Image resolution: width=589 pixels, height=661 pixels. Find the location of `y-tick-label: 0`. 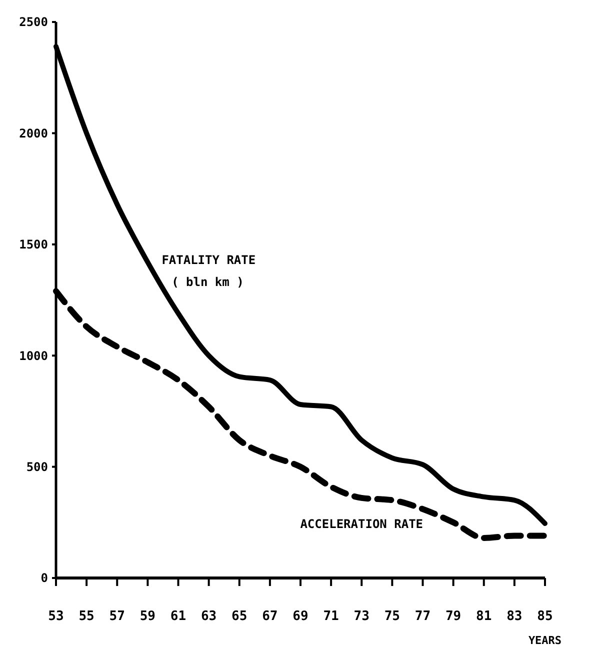

y-tick-label: 0 is located at coordinates (44, 578).